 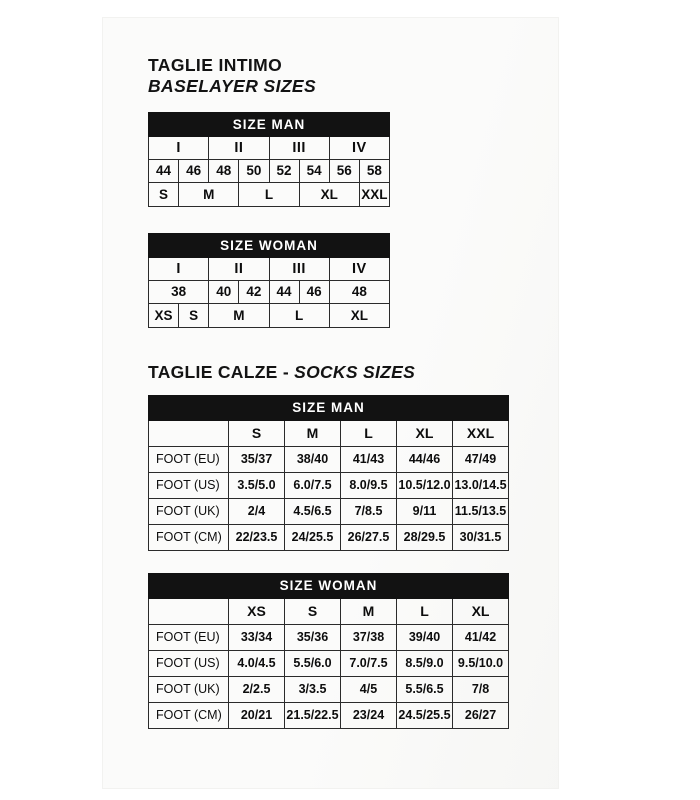 What do you see at coordinates (312, 485) in the screenshot?
I see `cell: 6.0/7.5` at bounding box center [312, 485].